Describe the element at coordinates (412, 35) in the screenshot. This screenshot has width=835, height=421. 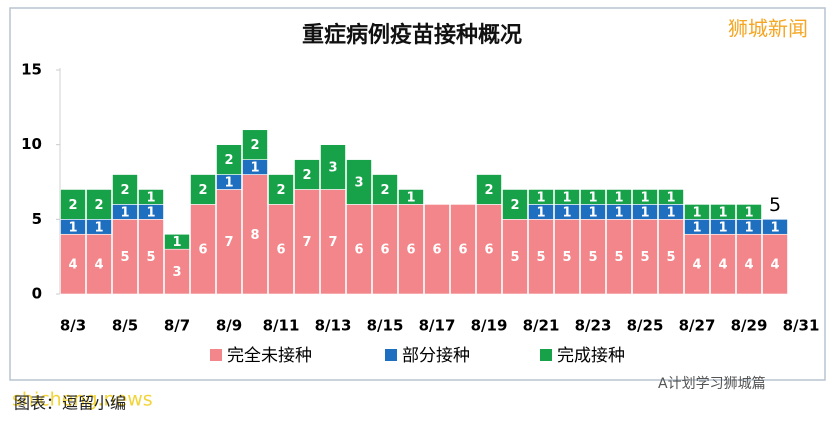
I see `chart-title: 重症病例疫苗接种概况` at that location.